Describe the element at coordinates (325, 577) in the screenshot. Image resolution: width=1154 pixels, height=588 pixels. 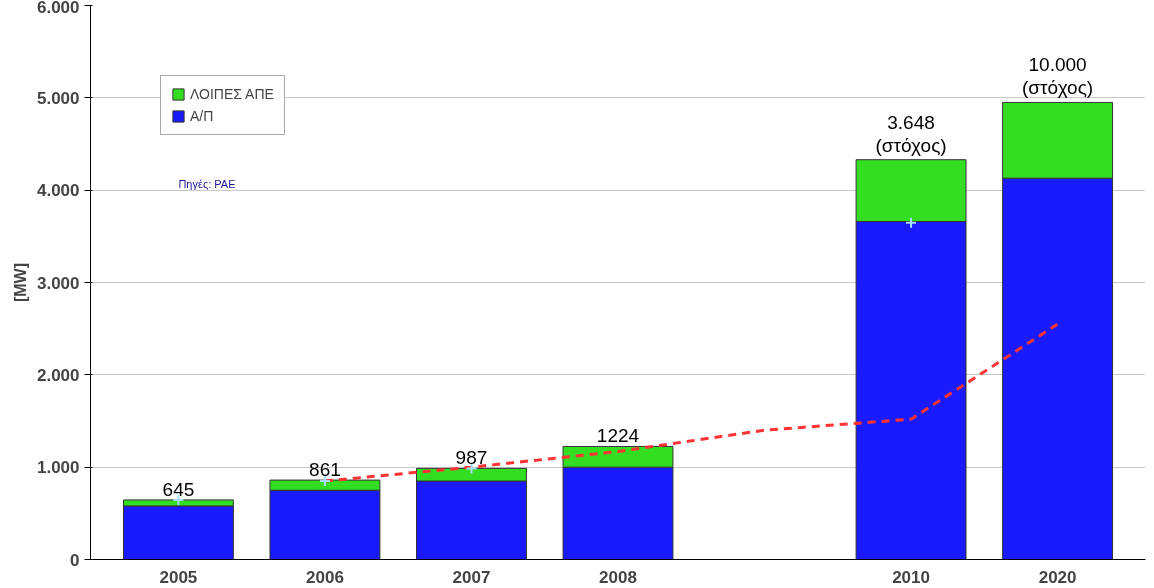
I see `x-tick-label: 2006` at that location.